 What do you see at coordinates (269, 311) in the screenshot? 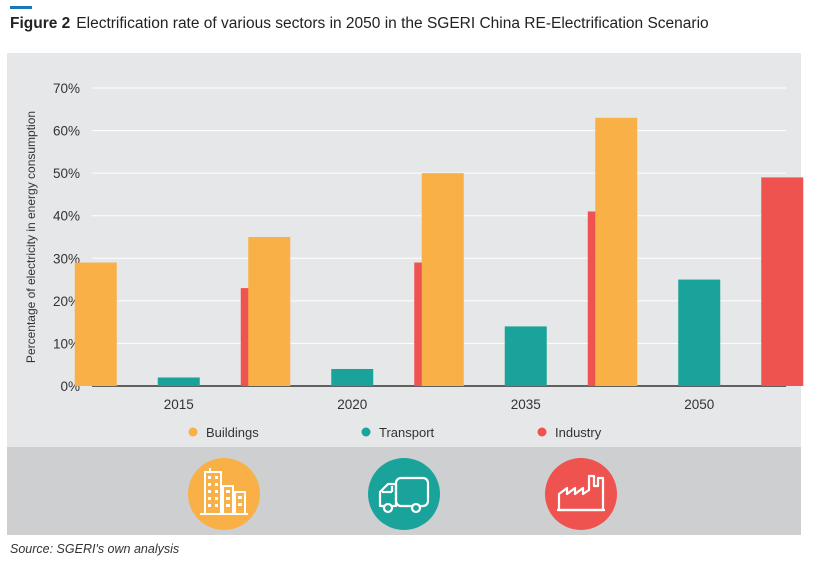
I see `bar-buildings-2020` at bounding box center [269, 311].